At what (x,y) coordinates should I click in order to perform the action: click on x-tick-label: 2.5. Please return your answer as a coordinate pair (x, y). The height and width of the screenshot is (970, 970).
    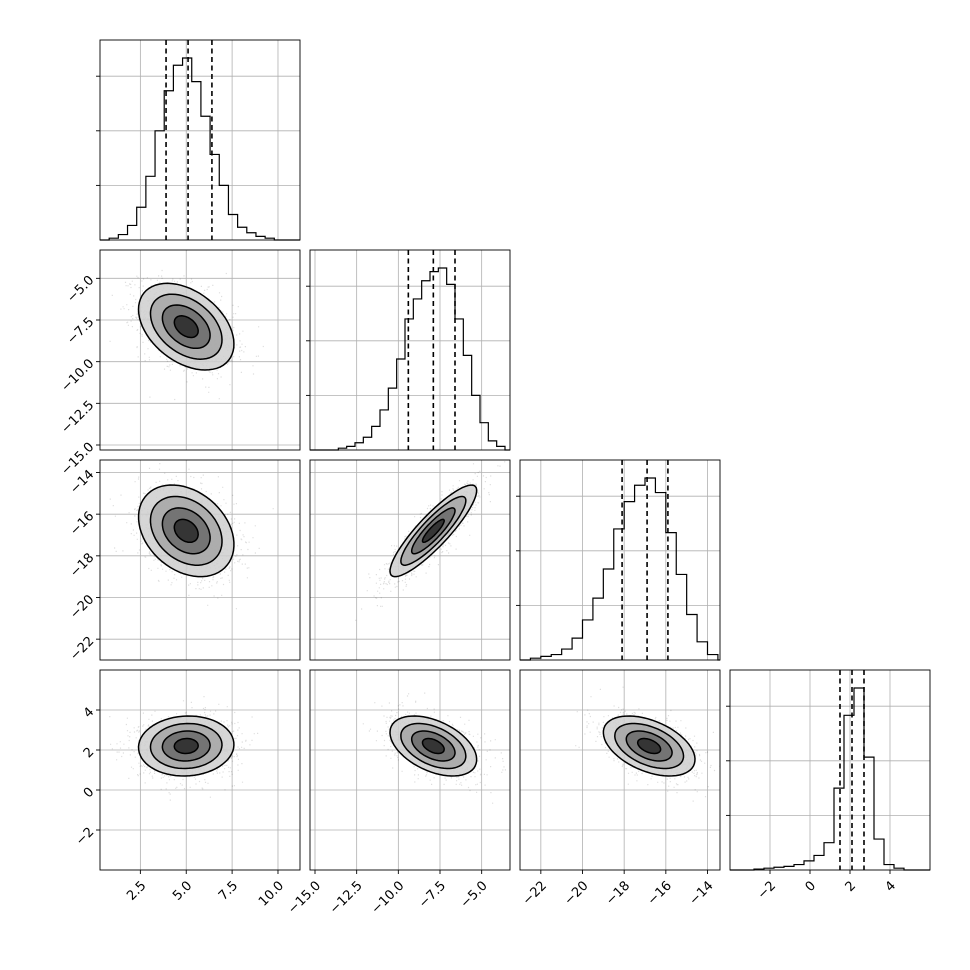
    Looking at the image, I should click on (136, 890).